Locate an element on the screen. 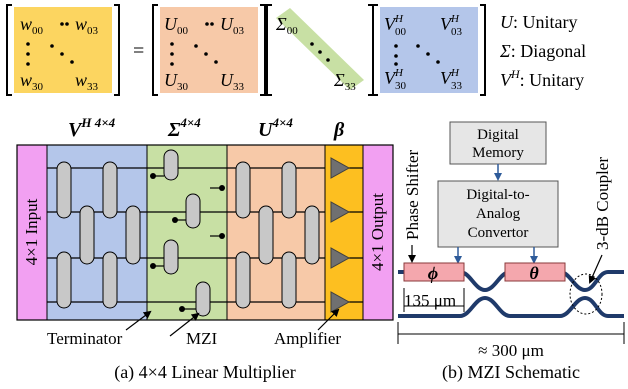 Image resolution: width=628 pixels, height=389 pixels. section-headers: VH 4×4 Σ4×4 U4×4 β is located at coordinates (206, 128).